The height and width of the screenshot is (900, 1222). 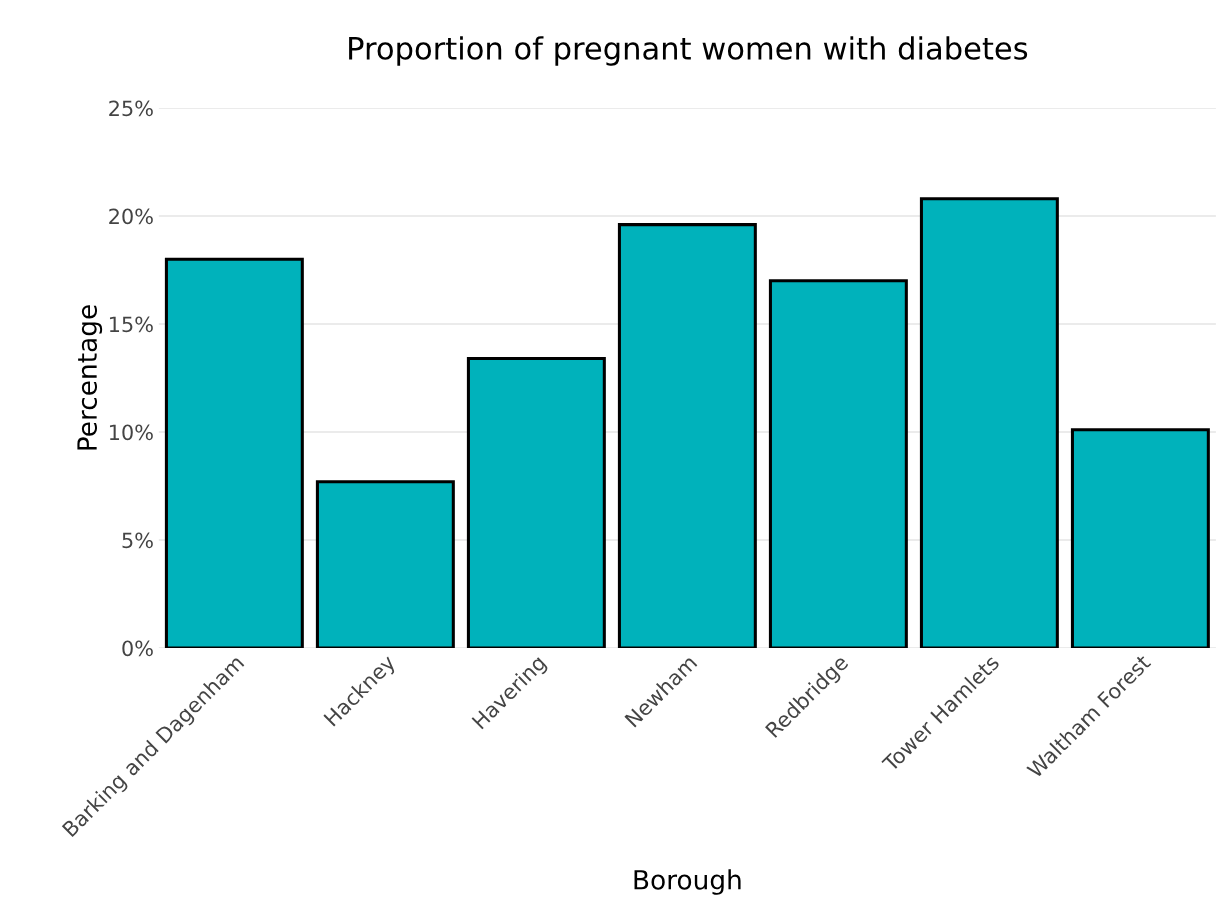 I want to click on y-tick-label: 5%, so click(x=137, y=540).